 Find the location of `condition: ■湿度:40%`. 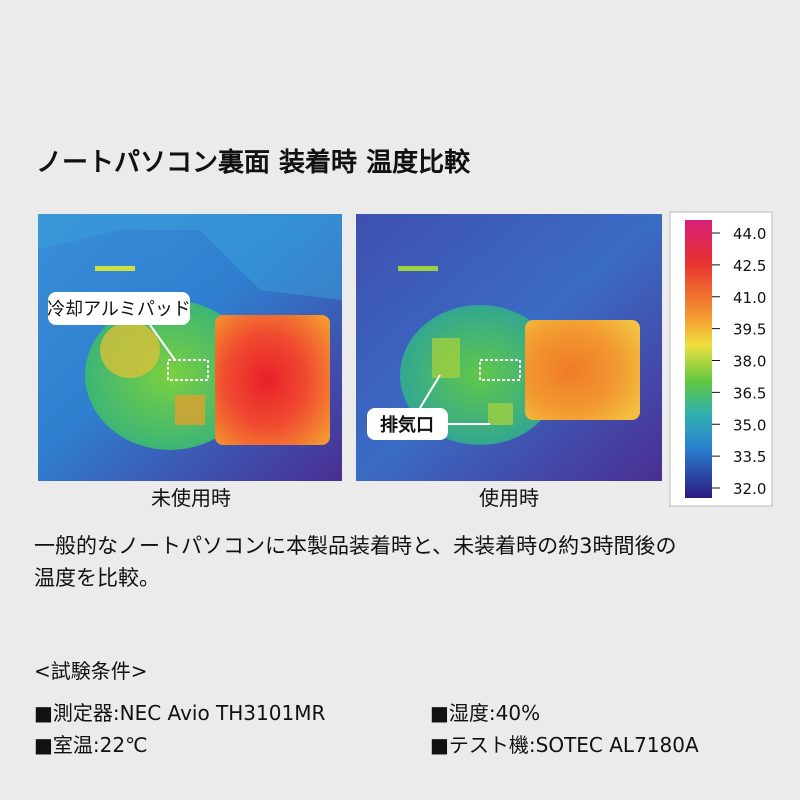

condition: ■湿度:40% is located at coordinates (485, 713).